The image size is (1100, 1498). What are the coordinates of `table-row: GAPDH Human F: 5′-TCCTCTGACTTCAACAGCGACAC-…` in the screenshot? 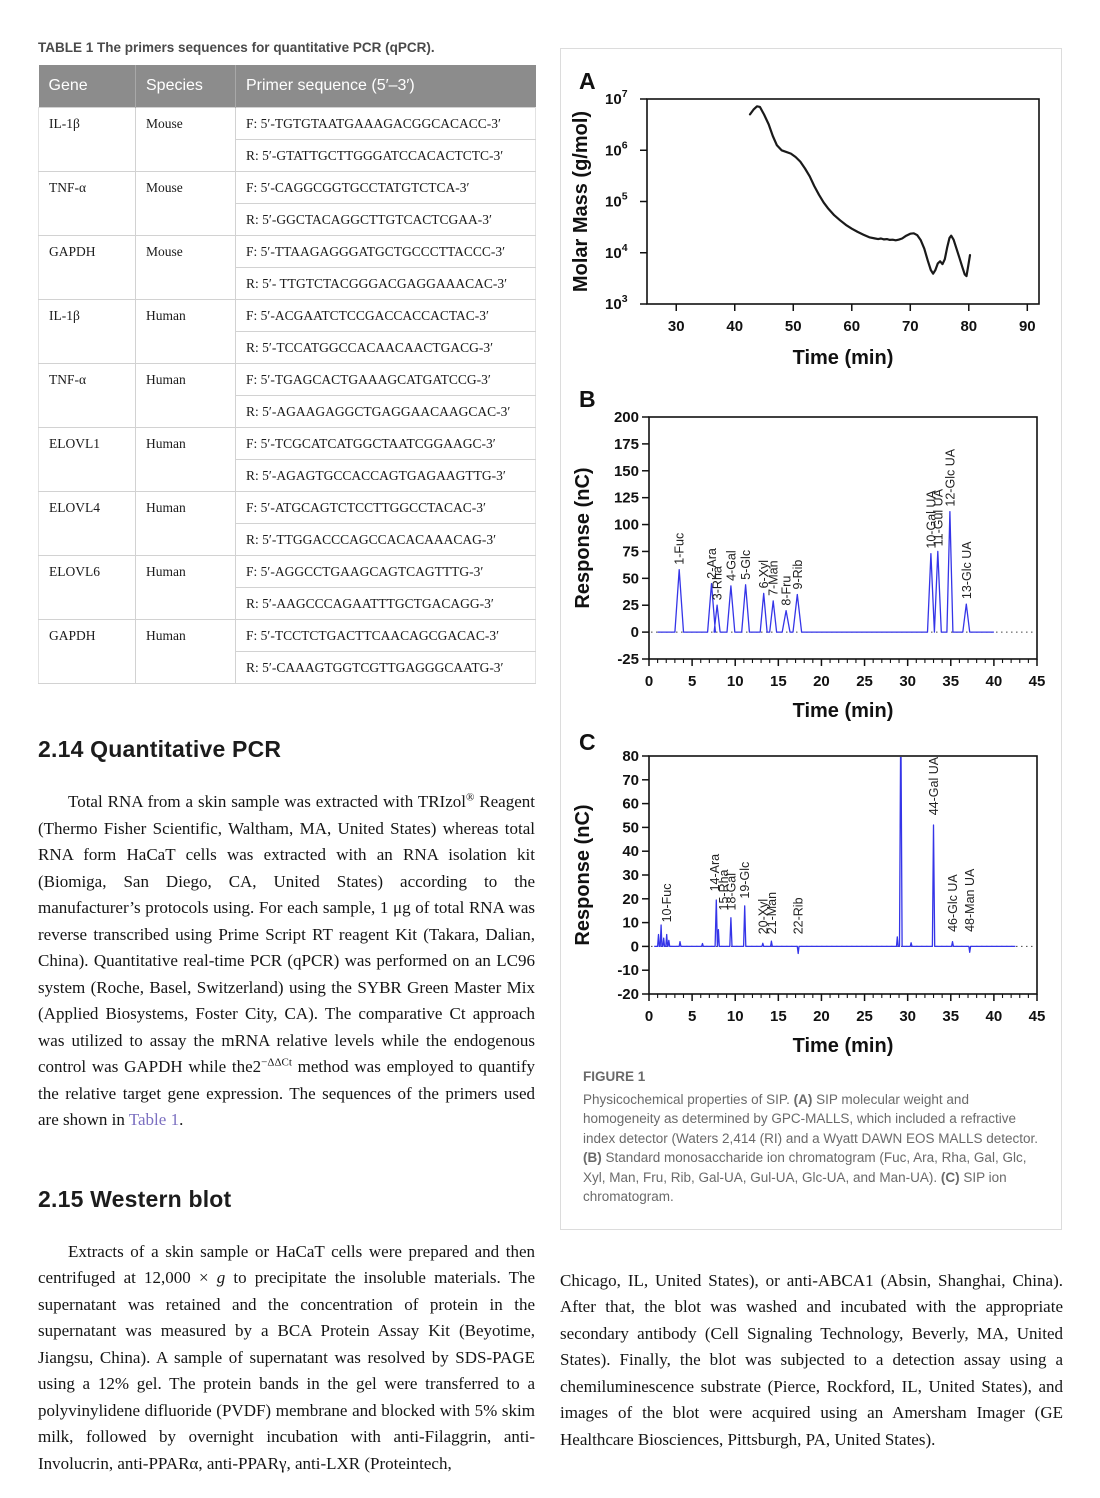 It's located at (287, 651).